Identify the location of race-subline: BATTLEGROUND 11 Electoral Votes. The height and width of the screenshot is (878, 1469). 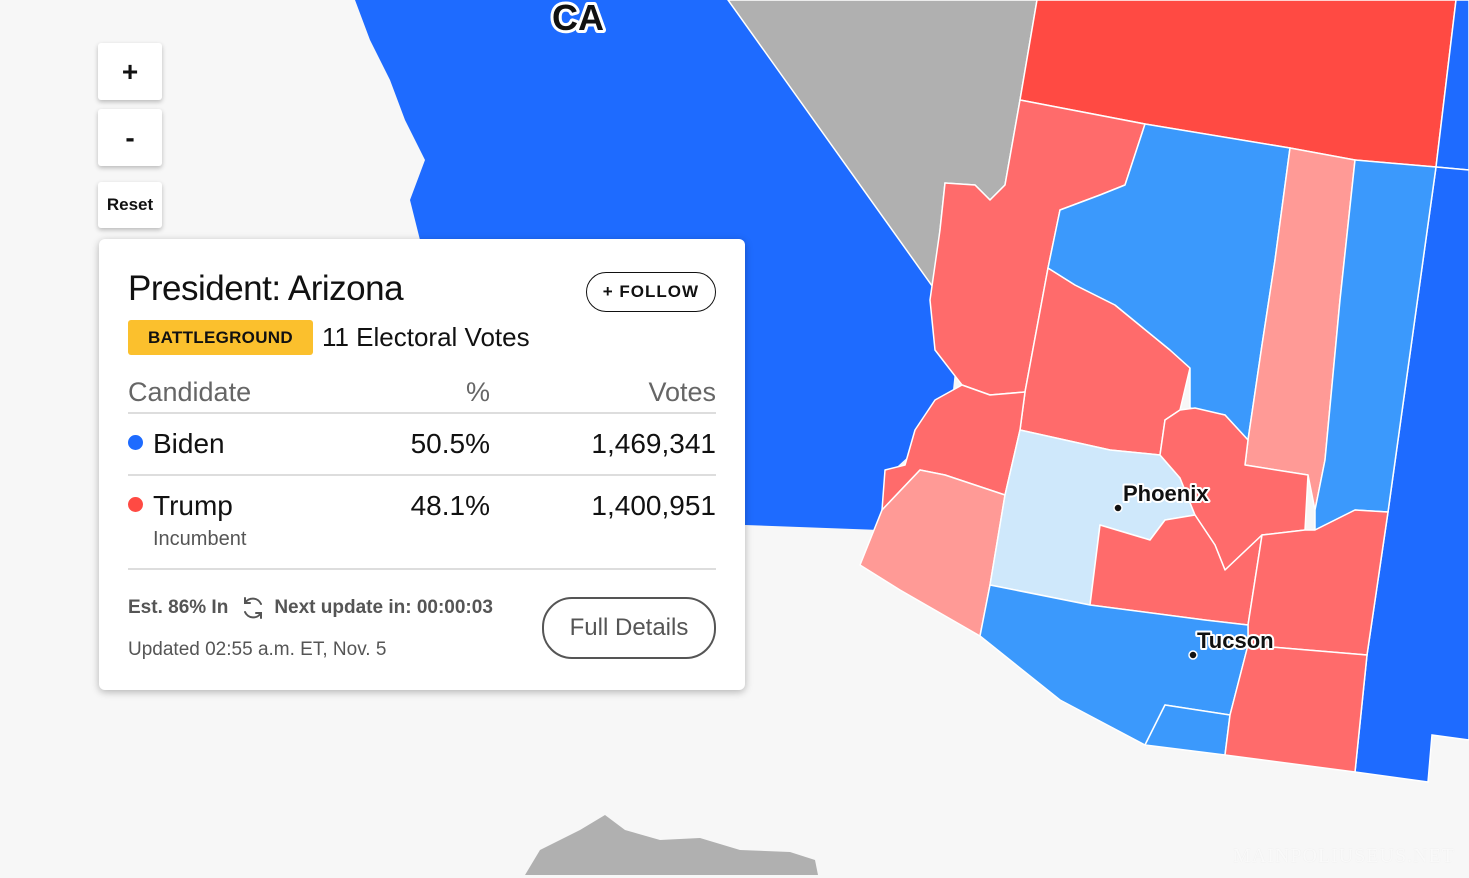
(329, 337).